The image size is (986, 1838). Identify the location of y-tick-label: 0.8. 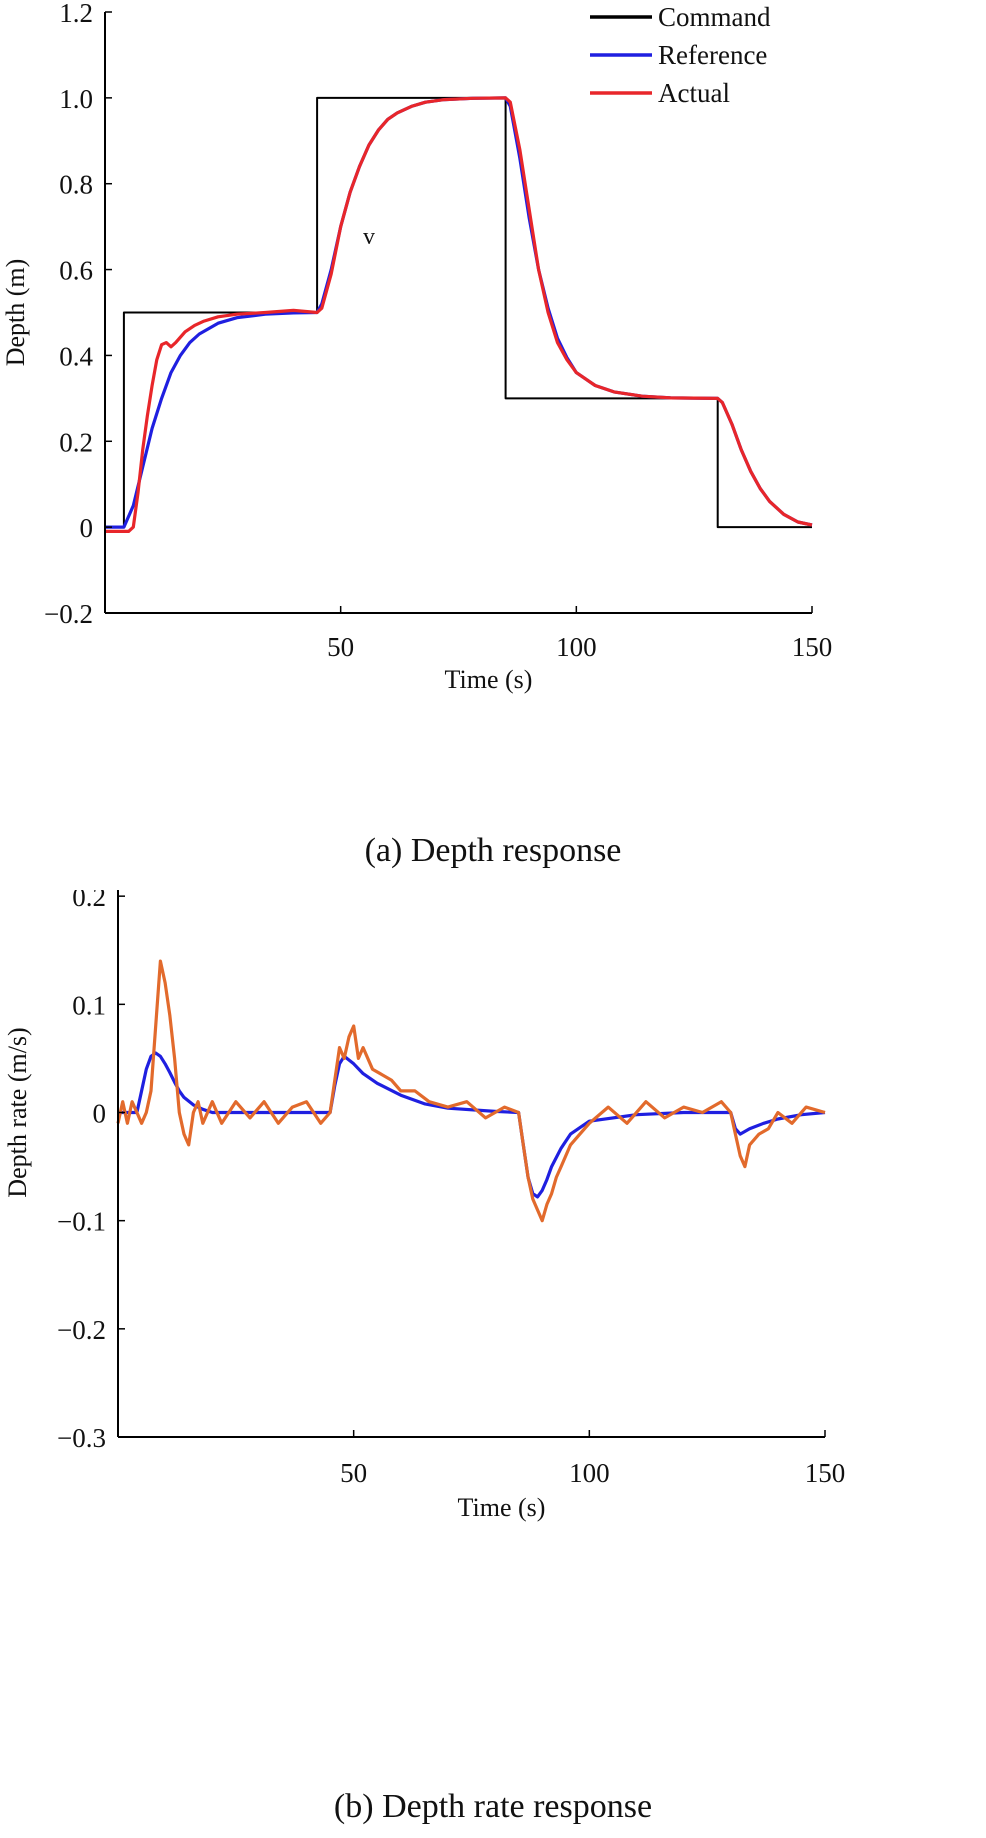
(76, 185).